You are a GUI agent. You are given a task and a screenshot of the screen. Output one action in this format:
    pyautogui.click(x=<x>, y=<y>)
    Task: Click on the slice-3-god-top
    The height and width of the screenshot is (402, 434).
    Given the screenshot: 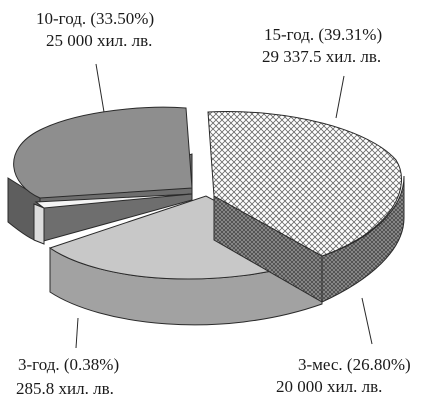 What is the action you would take?
    pyautogui.click(x=113, y=201)
    